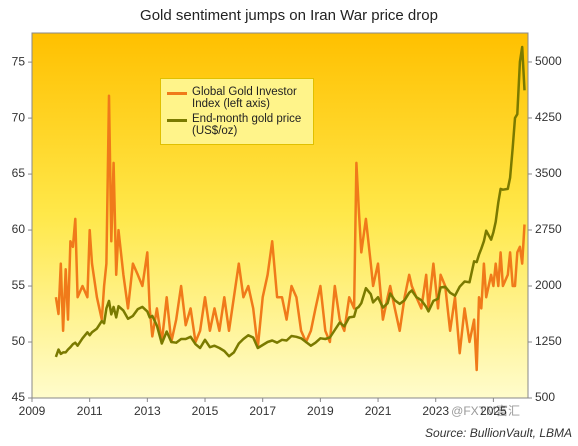 This screenshot has width=578, height=446. I want to click on x-tick-label: 2011, so click(90, 411).